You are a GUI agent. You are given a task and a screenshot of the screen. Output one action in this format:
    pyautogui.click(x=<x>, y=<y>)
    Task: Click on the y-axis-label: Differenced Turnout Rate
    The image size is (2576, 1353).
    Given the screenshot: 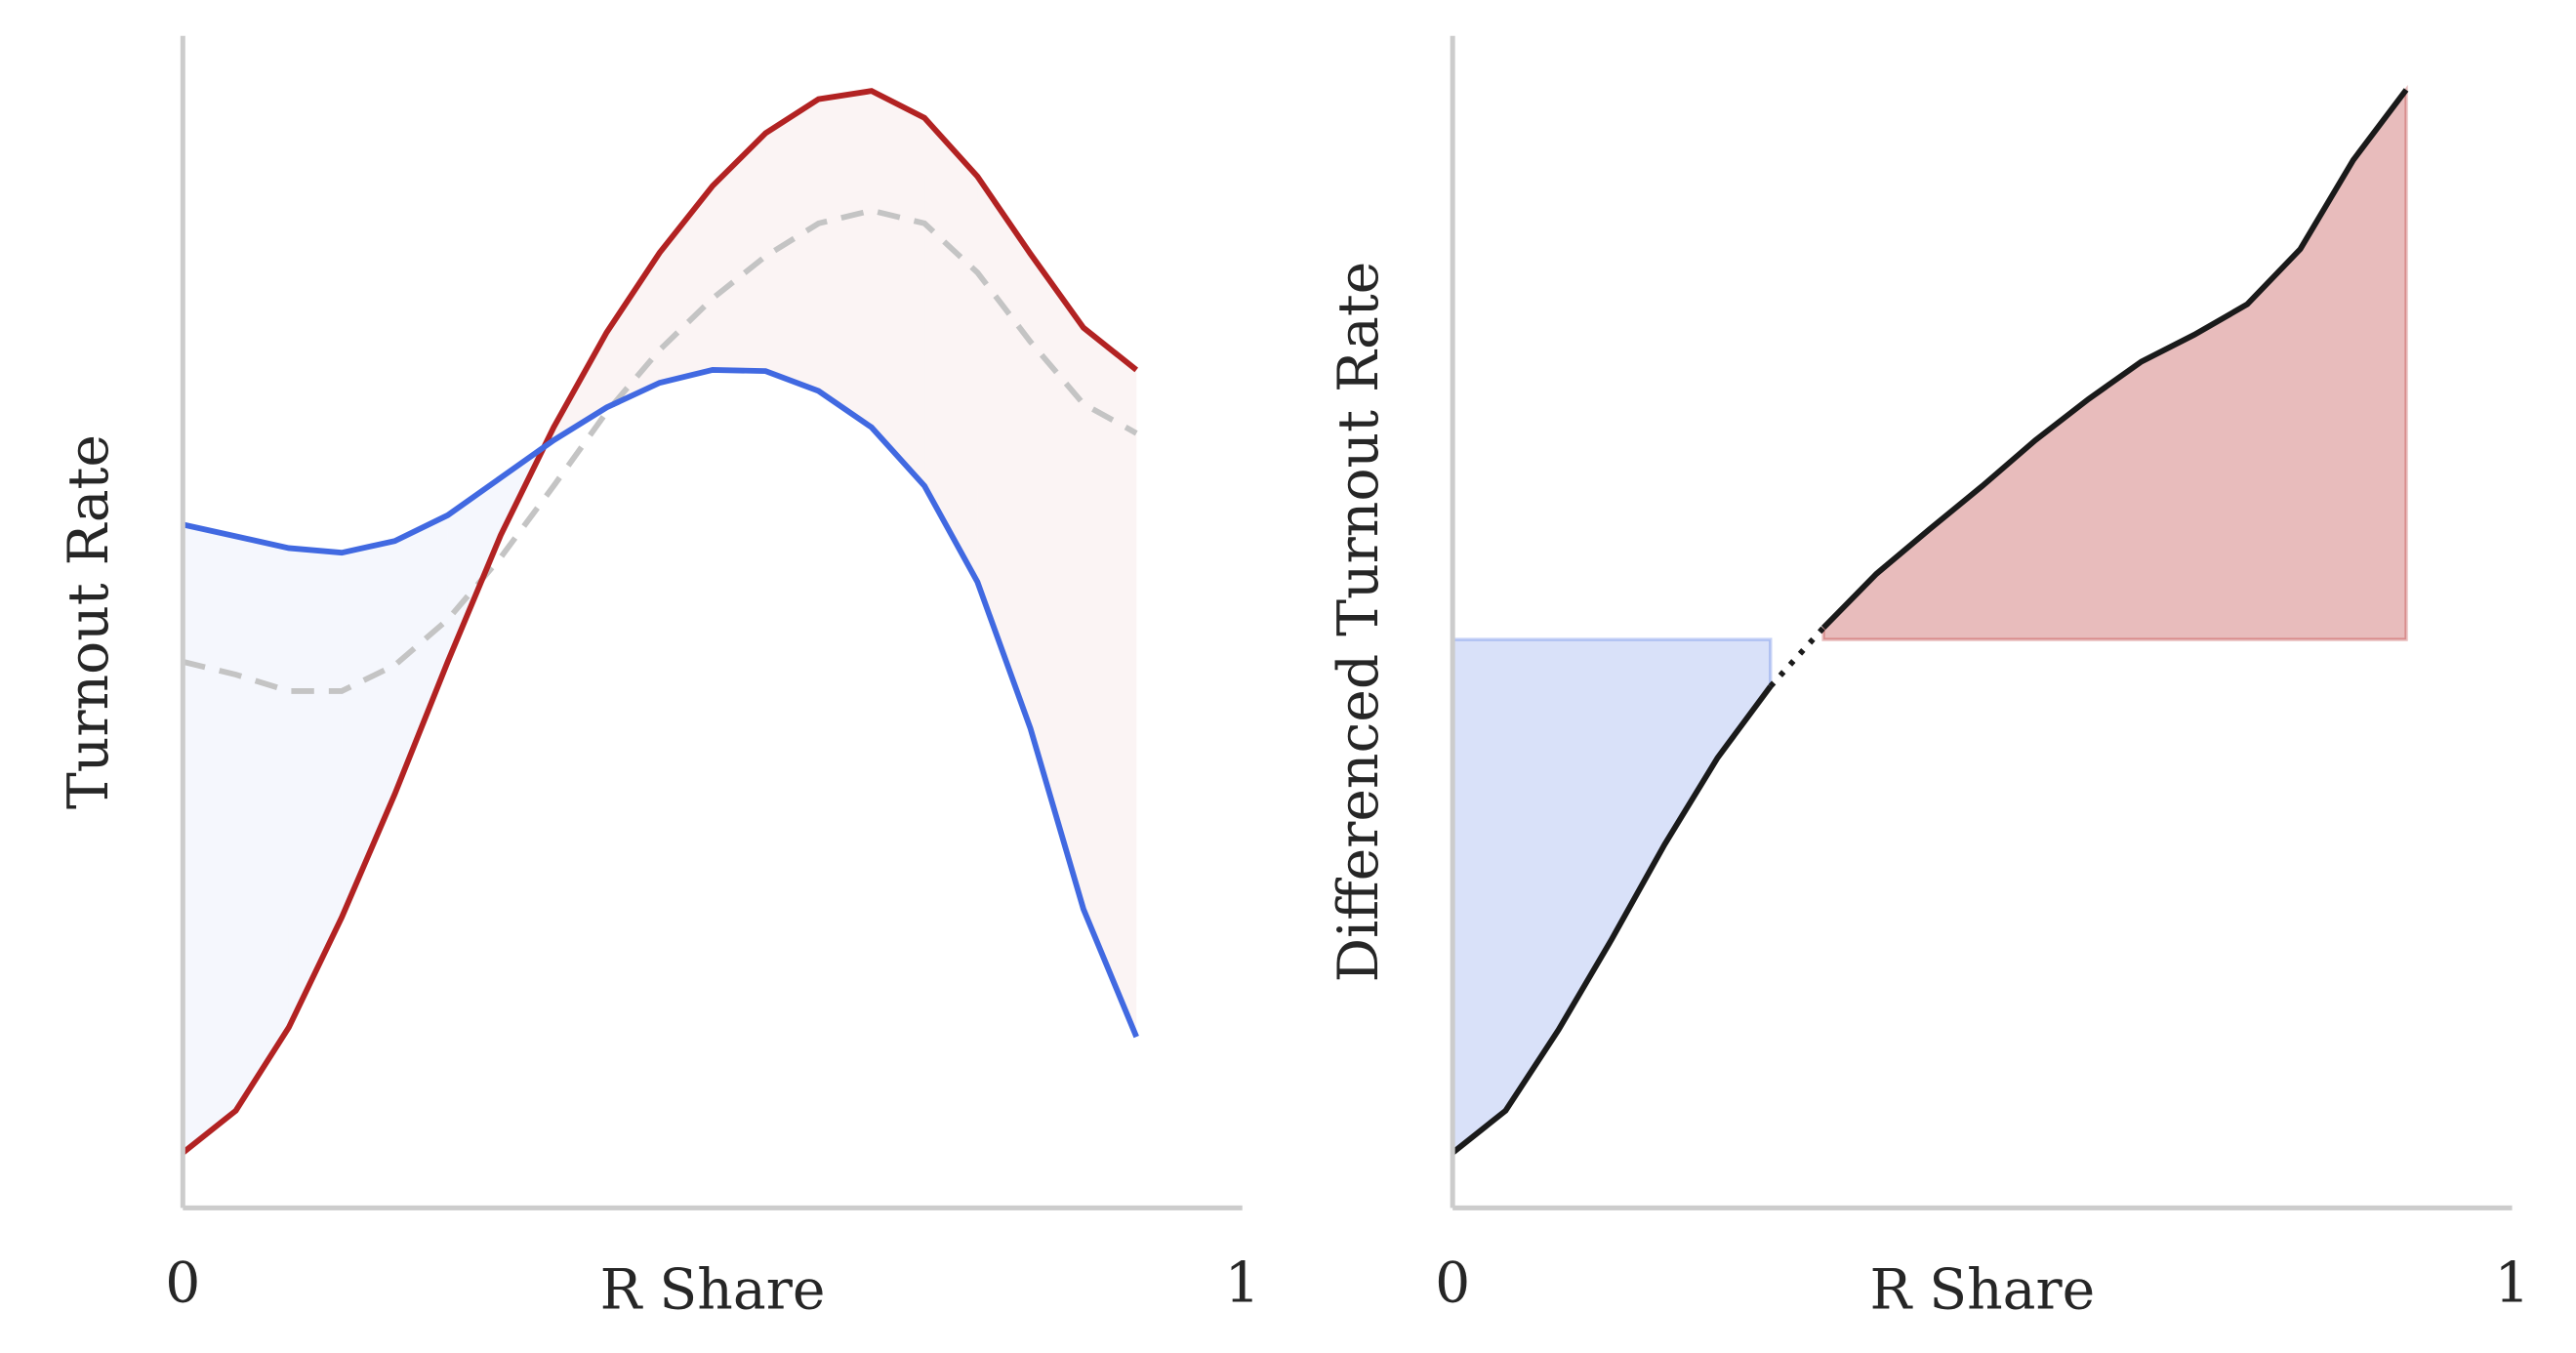 What is the action you would take?
    pyautogui.click(x=1359, y=622)
    